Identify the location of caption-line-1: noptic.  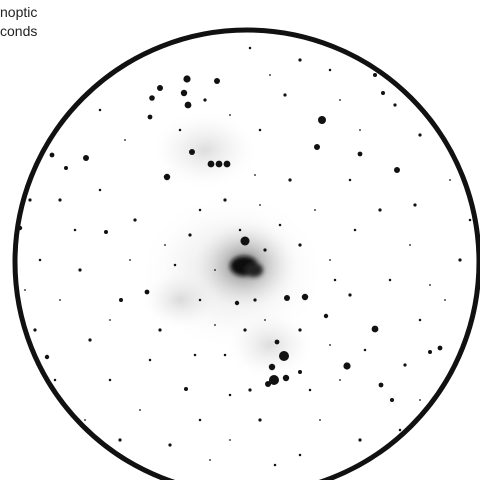
(19, 12).